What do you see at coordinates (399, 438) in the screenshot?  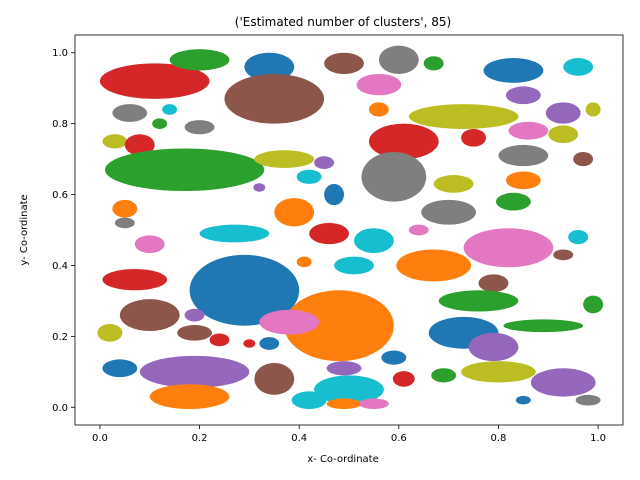 I see `x-tick-label: 0.6` at bounding box center [399, 438].